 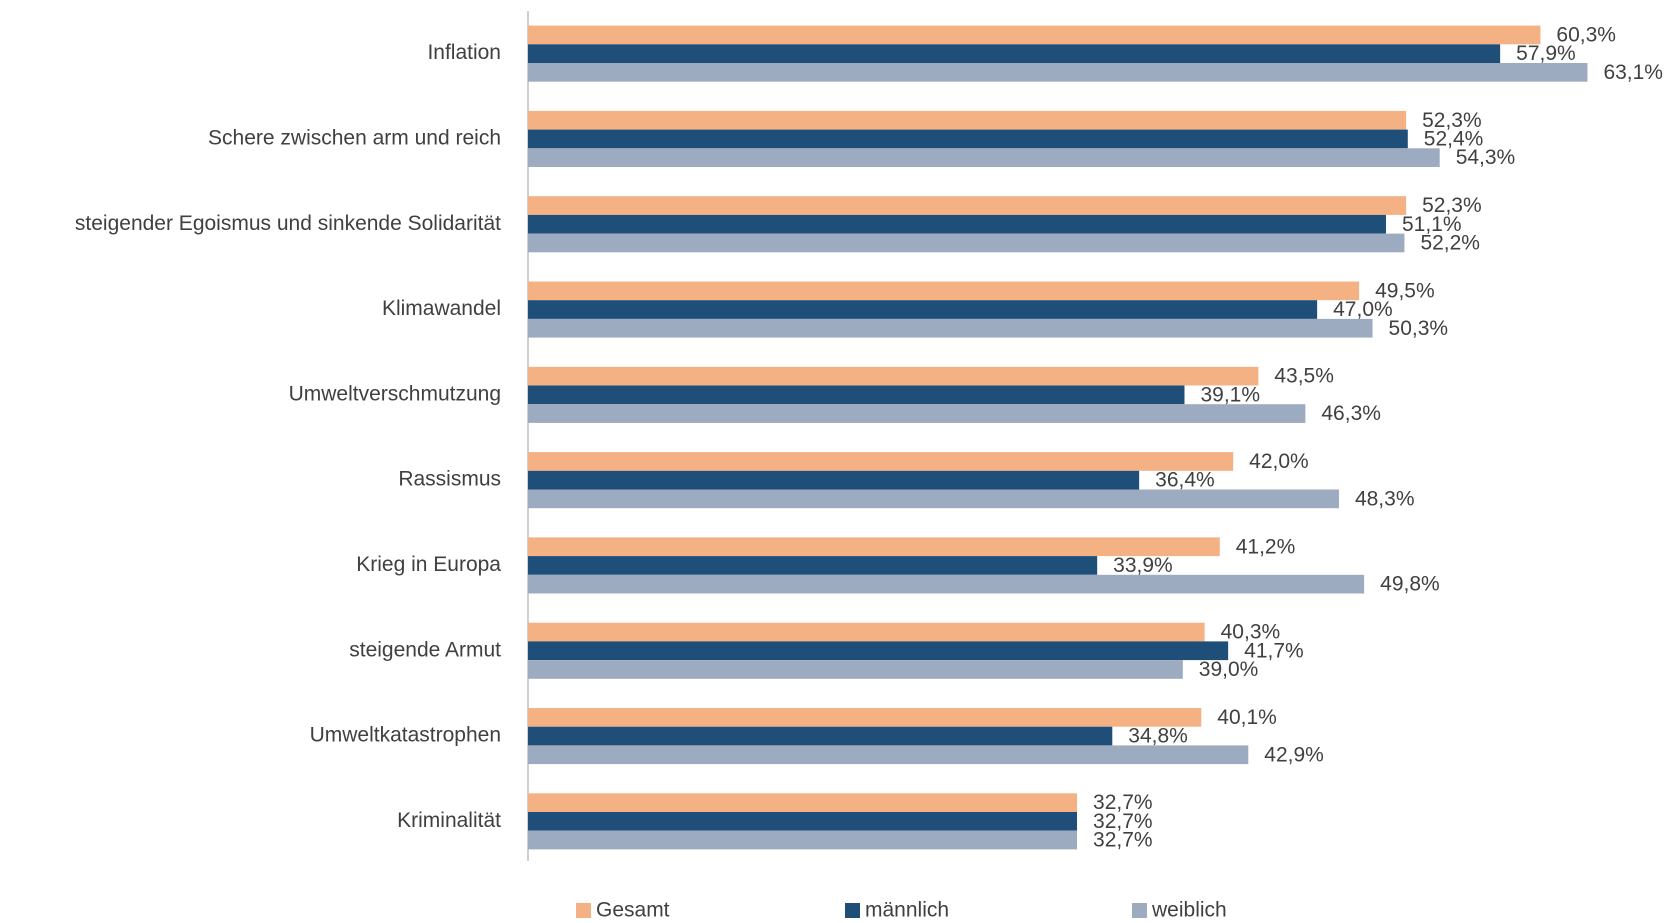 What do you see at coordinates (1251, 632) in the screenshot?
I see `value-label: 40,3%` at bounding box center [1251, 632].